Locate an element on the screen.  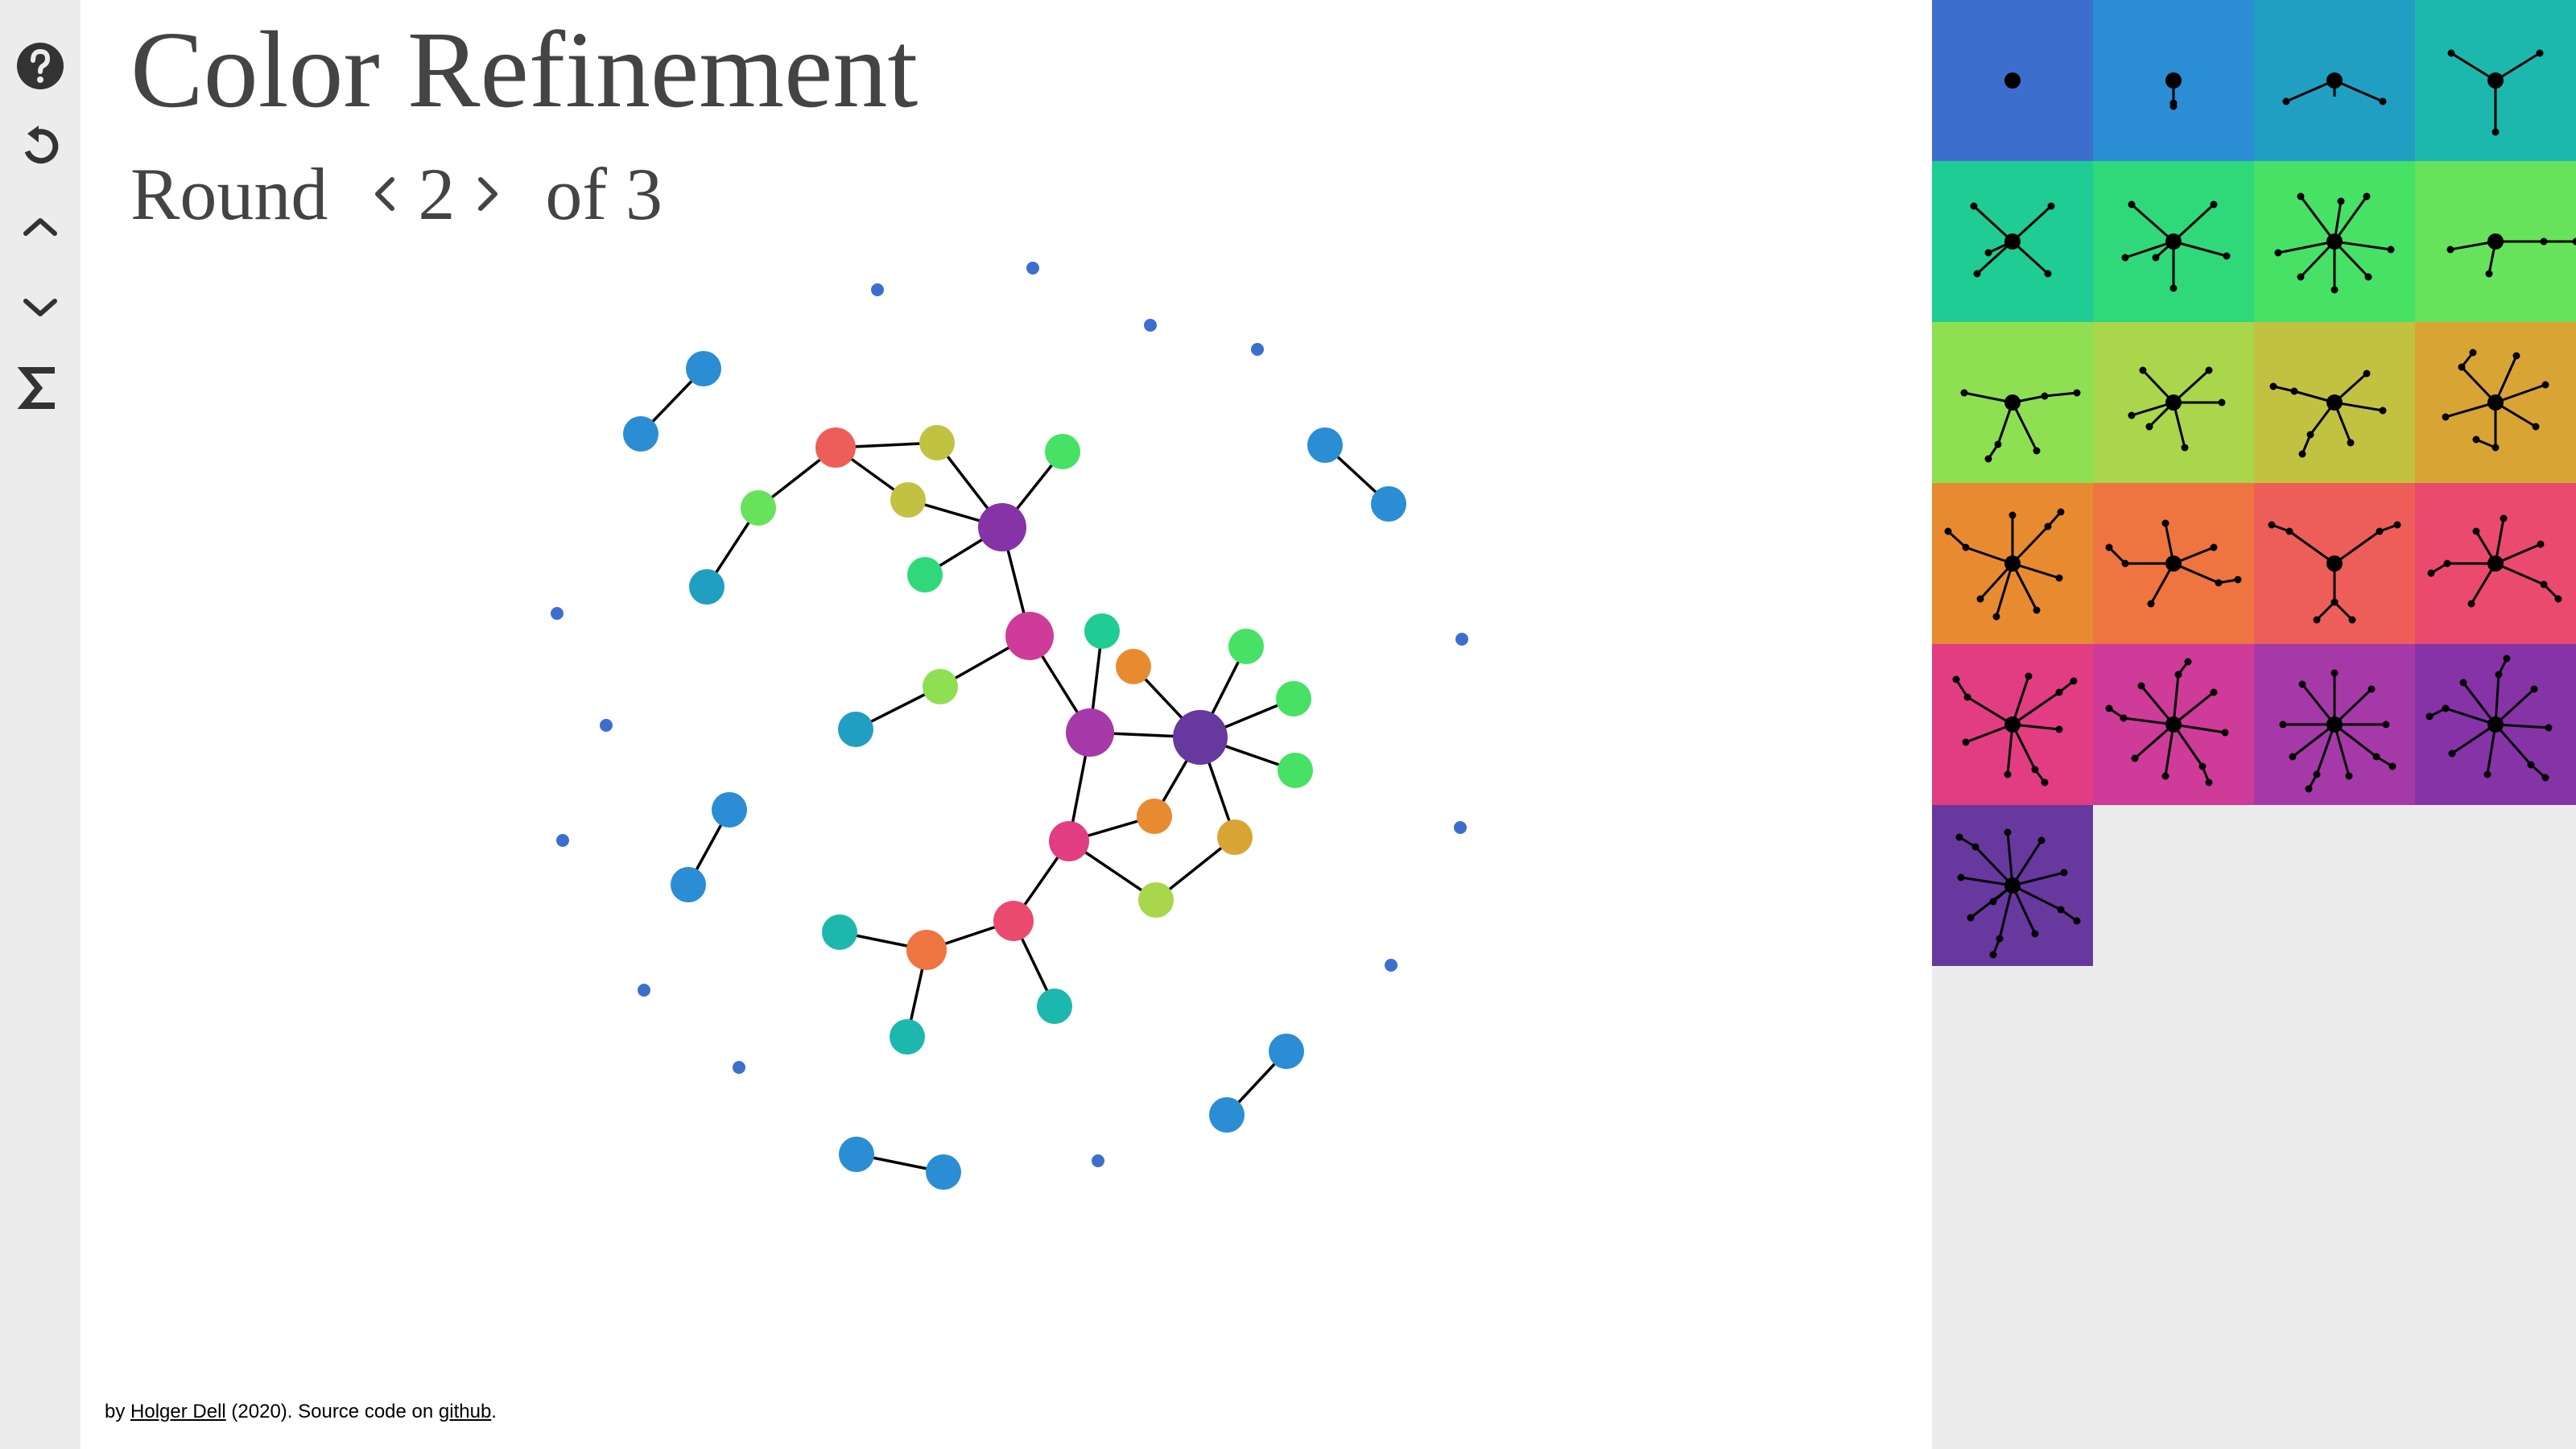
help-icon is located at coordinates (40, 66).